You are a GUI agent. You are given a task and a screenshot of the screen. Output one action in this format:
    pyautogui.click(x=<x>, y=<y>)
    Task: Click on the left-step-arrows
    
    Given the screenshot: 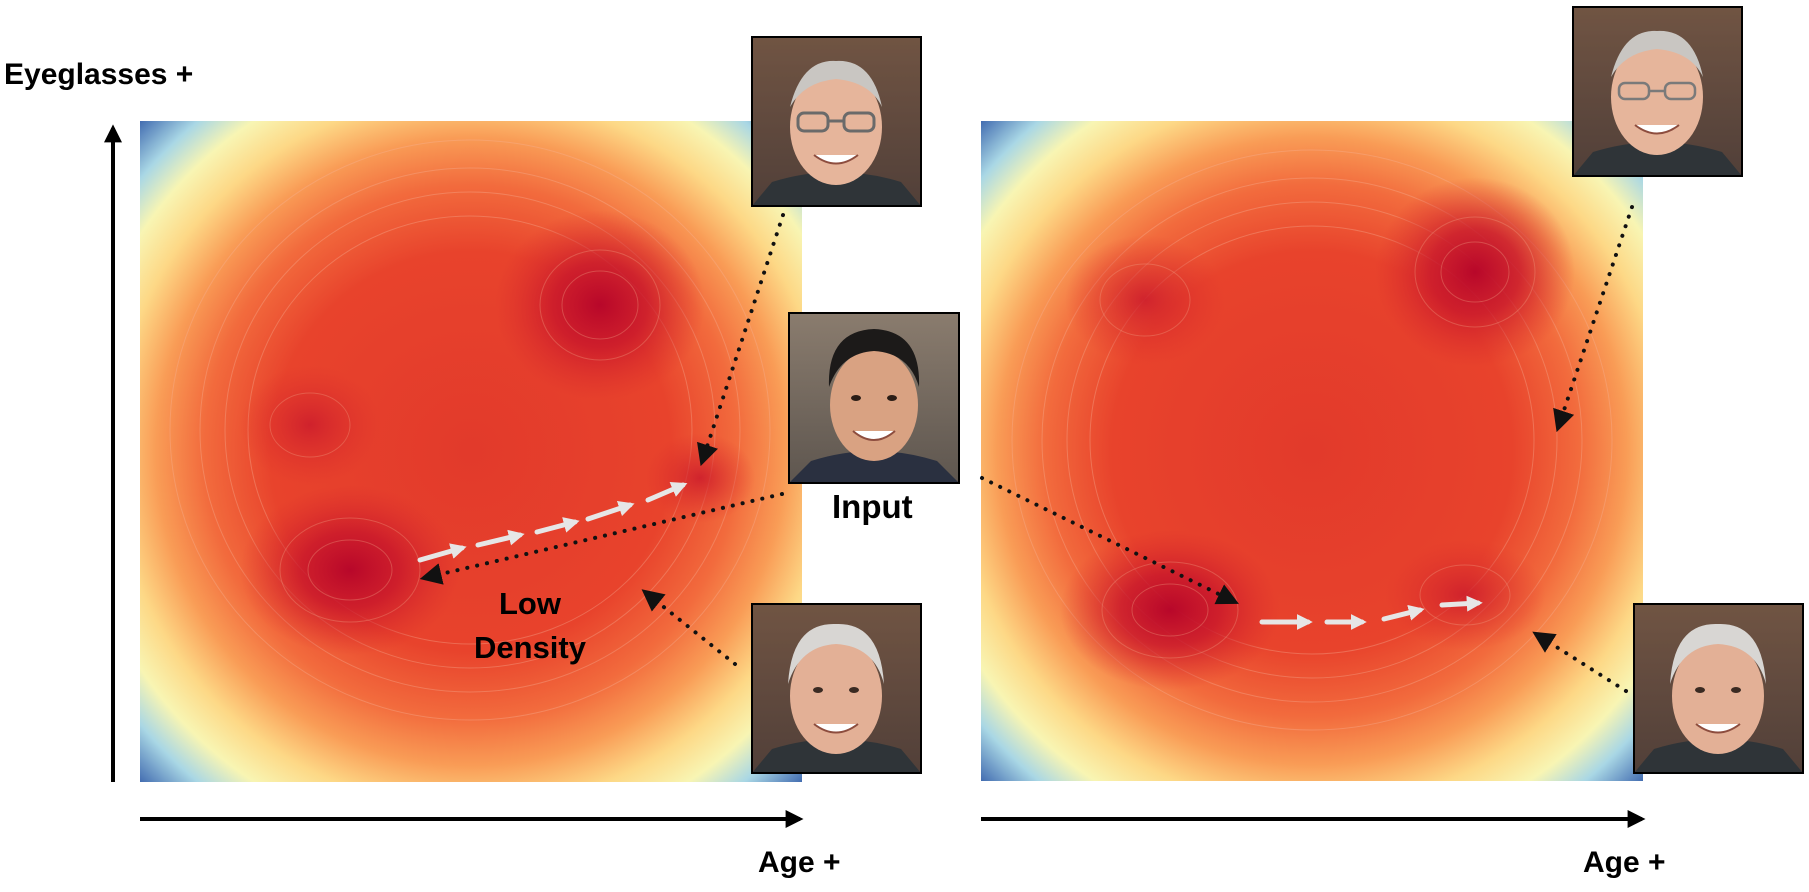 What is the action you would take?
    pyautogui.click(x=552, y=522)
    